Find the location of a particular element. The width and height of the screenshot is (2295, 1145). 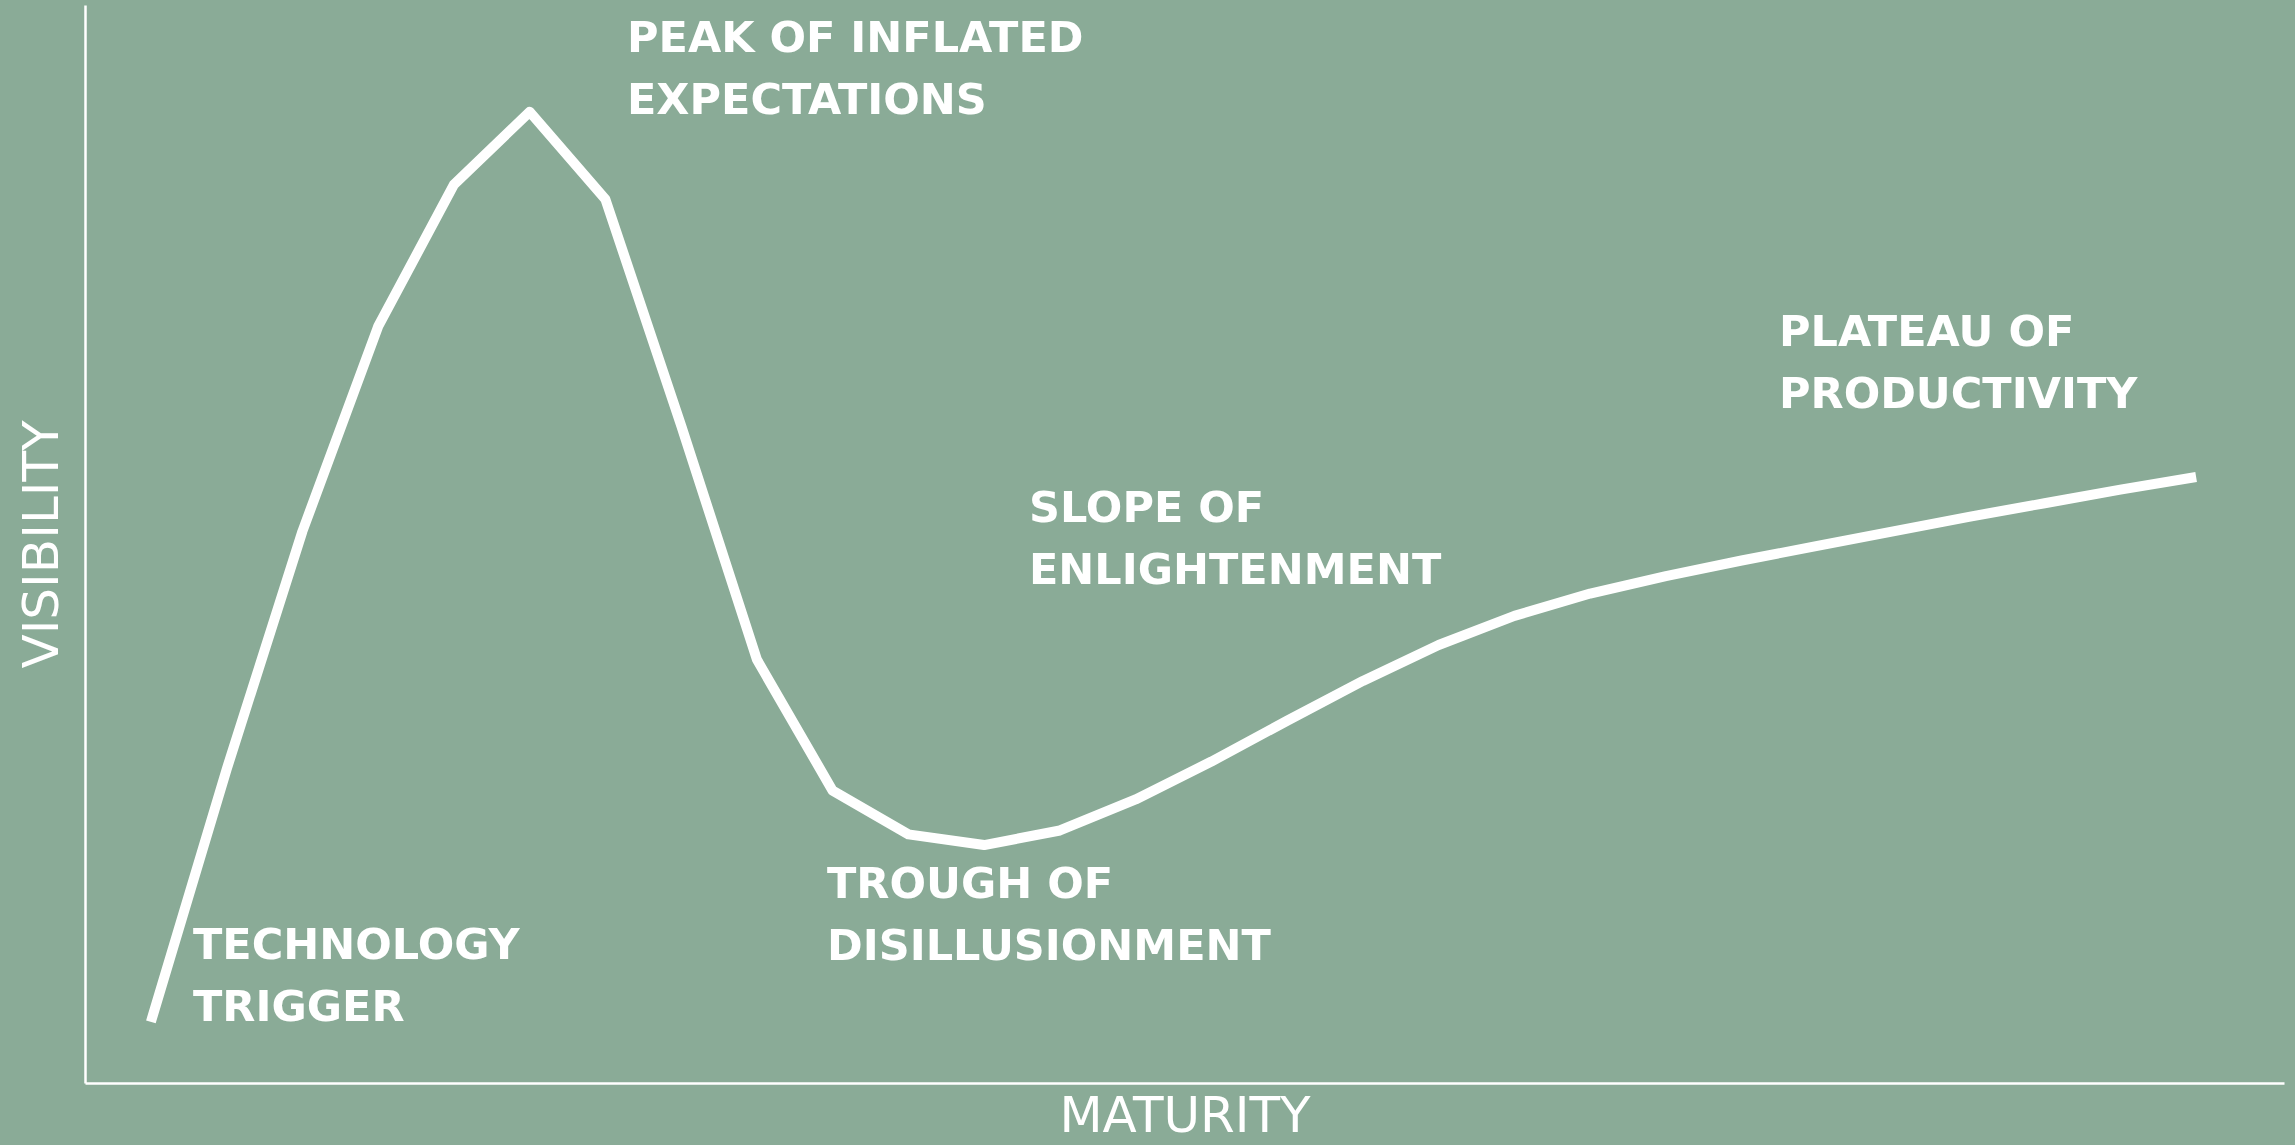

x-axis-title: MATURITY is located at coordinates (1185, 1114).